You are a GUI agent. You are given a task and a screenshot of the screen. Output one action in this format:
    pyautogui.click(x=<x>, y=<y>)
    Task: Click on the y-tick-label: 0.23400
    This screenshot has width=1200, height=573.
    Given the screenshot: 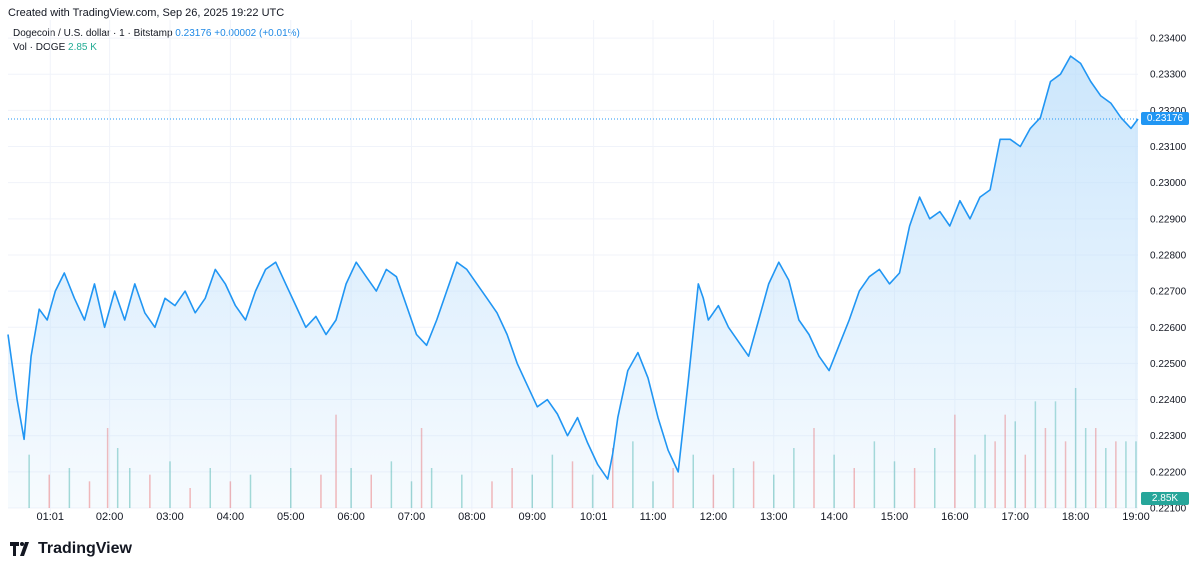 What is the action you would take?
    pyautogui.click(x=1168, y=39)
    